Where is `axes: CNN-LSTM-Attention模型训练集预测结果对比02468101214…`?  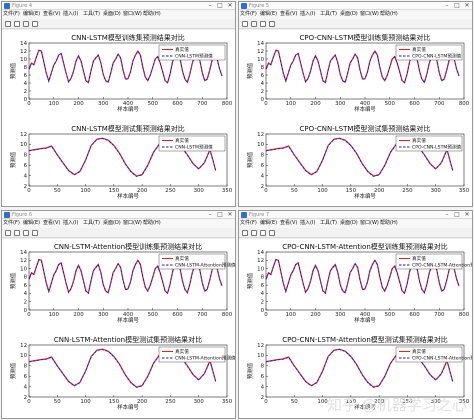 axes: CNN-LSTM-Attention模型训练集预测结果对比02468101214… is located at coordinates (122, 283).